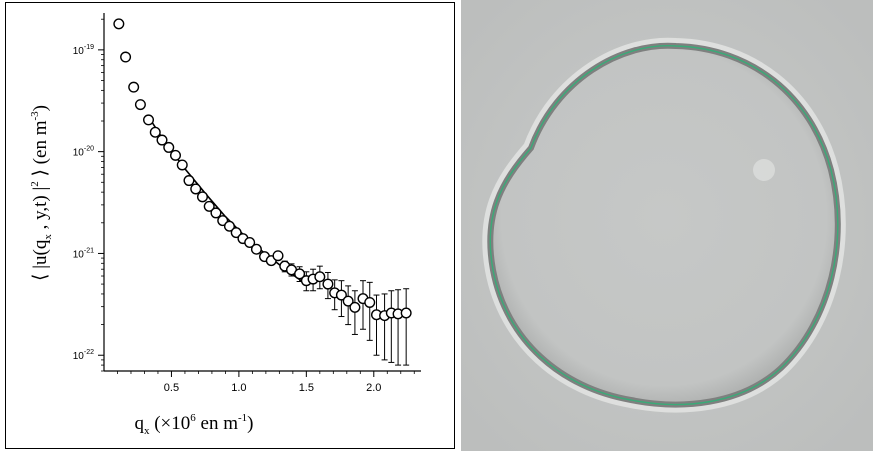 The height and width of the screenshot is (456, 873). What do you see at coordinates (273, 388) in the screenshot?
I see `x-tick-labels: 0.5 1.0 1.5 2.0` at bounding box center [273, 388].